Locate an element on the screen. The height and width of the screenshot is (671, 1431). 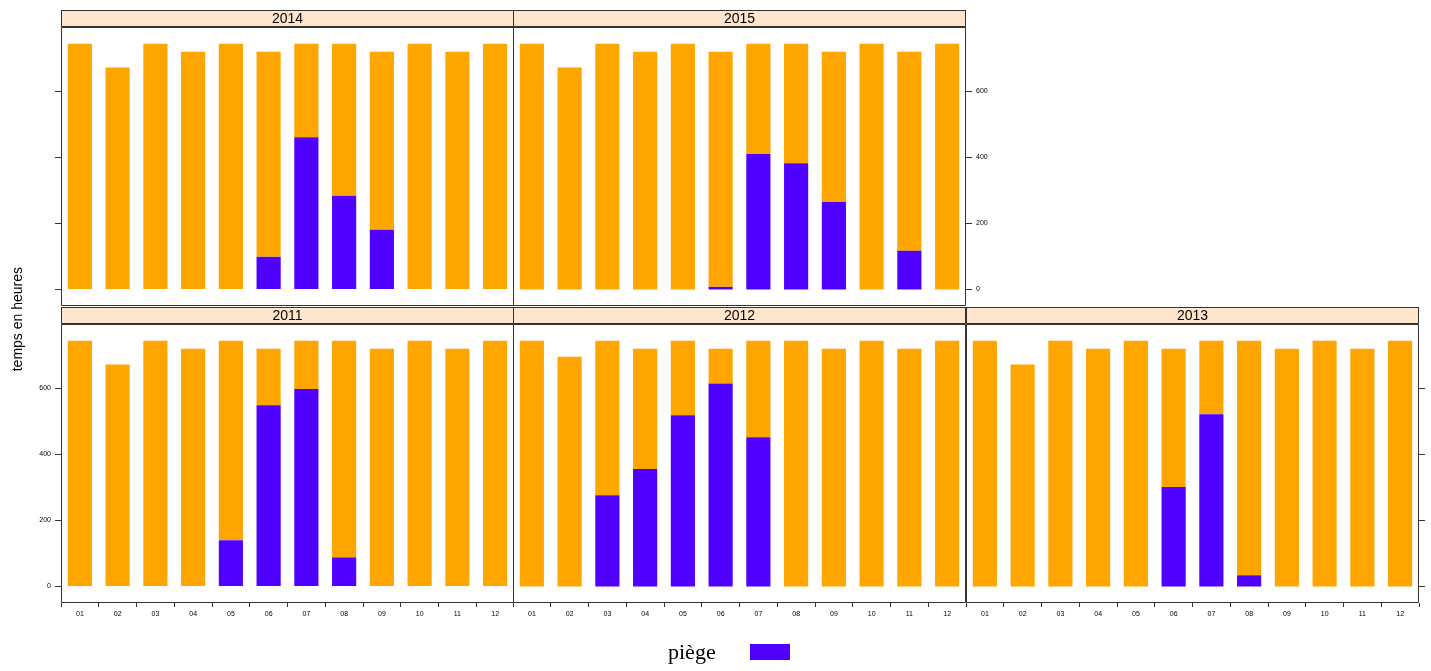
chart-title: 2013 is located at coordinates (1192, 315).